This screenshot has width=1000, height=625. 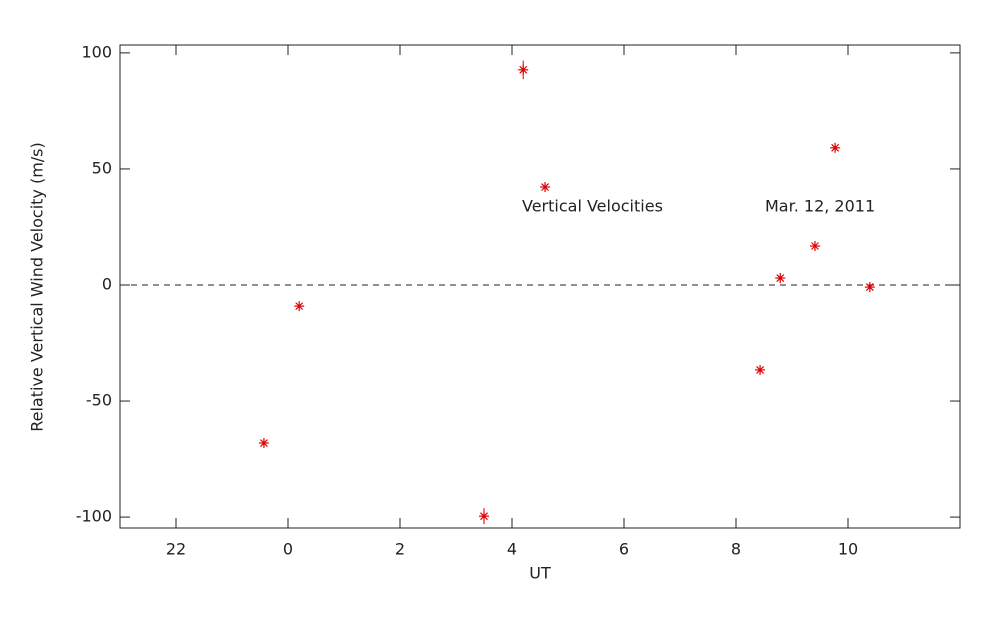 What do you see at coordinates (624, 549) in the screenshot?
I see `x-tick-label: 6` at bounding box center [624, 549].